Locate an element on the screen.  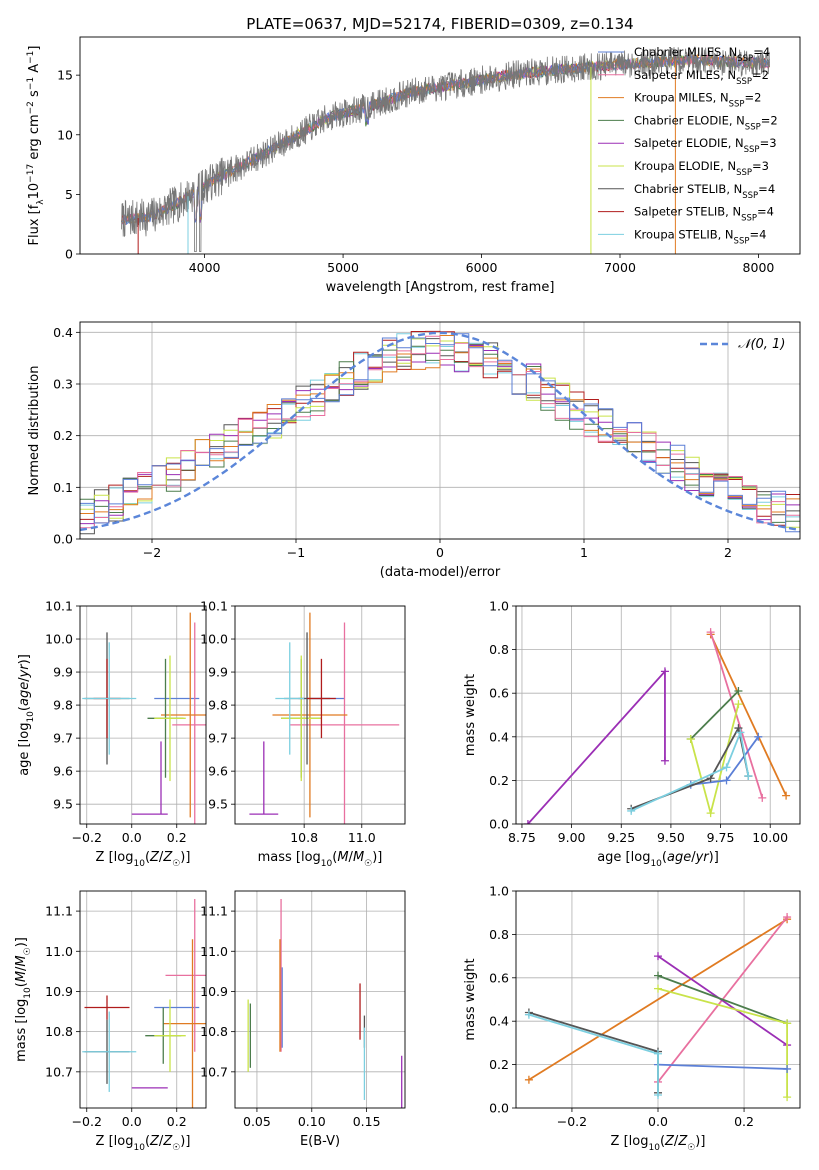
legend-entry: Chabrier STELIB, NSSP=4 is located at coordinates (686, 191).